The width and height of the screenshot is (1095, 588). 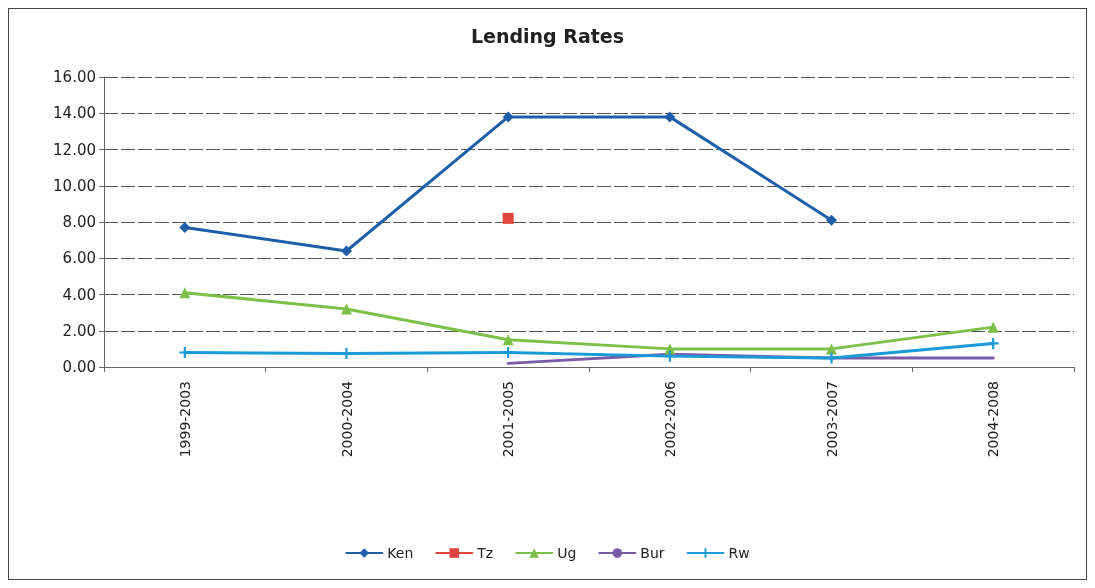 What do you see at coordinates (567, 553) in the screenshot?
I see `legend-label: Ug` at bounding box center [567, 553].